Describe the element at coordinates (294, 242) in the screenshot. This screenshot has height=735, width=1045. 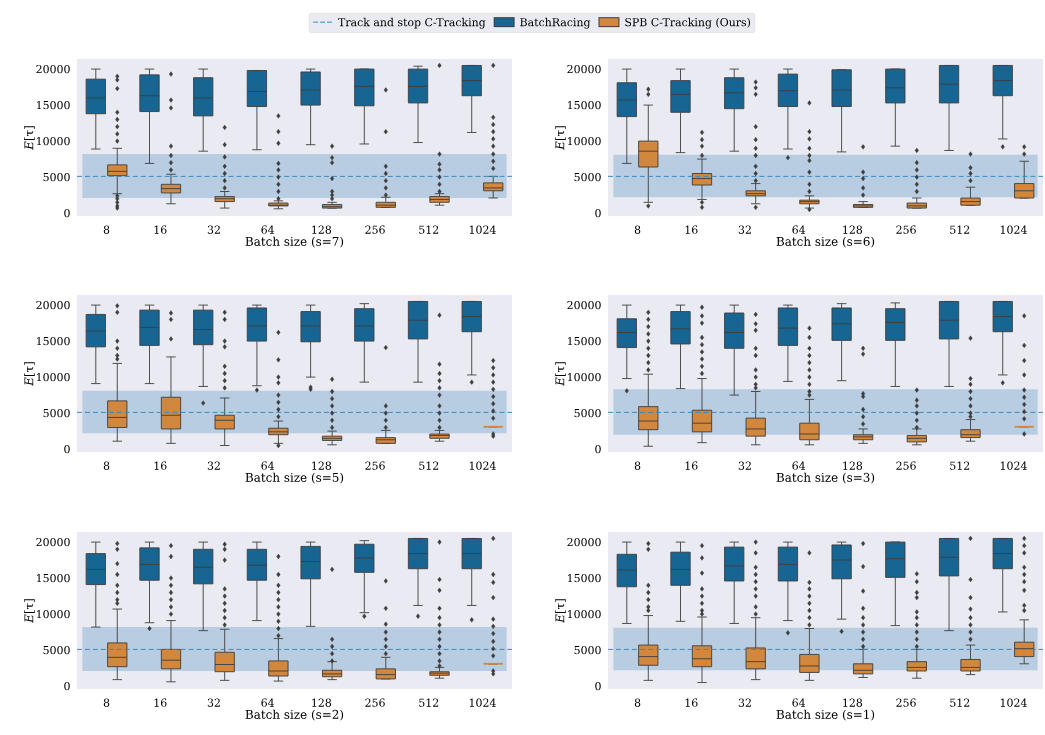
I see `x-axis-title: Batch size (s=7)` at that location.